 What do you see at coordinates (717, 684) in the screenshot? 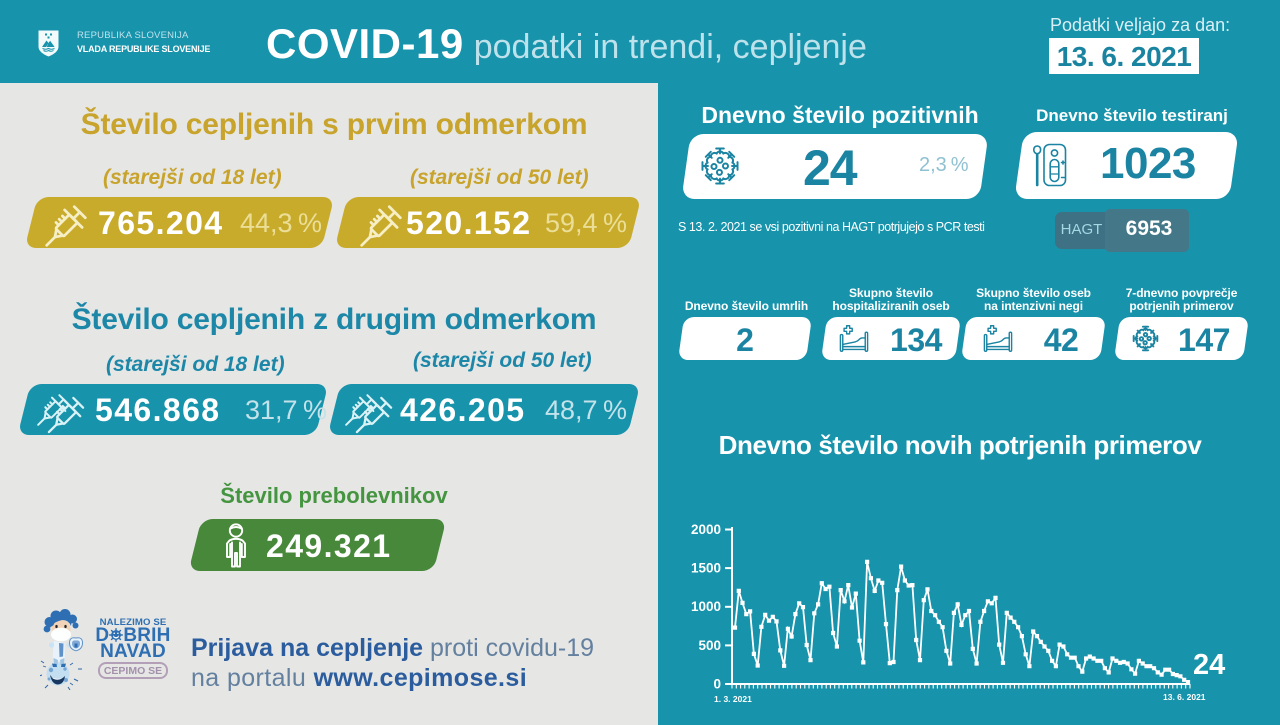
I see `svg-text: 0` at bounding box center [717, 684].